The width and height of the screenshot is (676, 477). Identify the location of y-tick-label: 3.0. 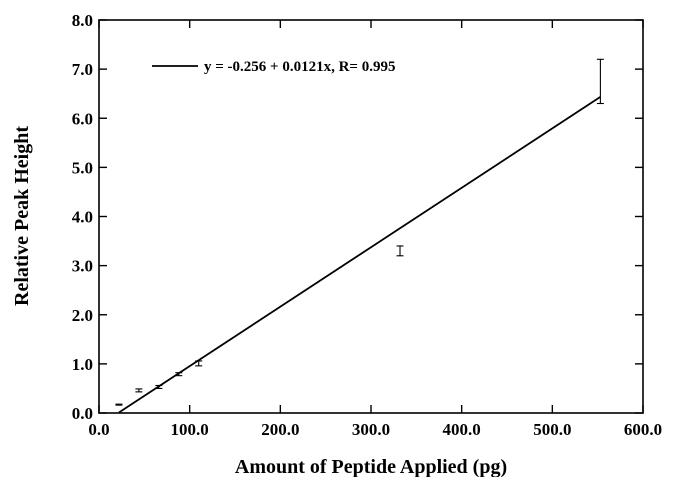
(82, 266).